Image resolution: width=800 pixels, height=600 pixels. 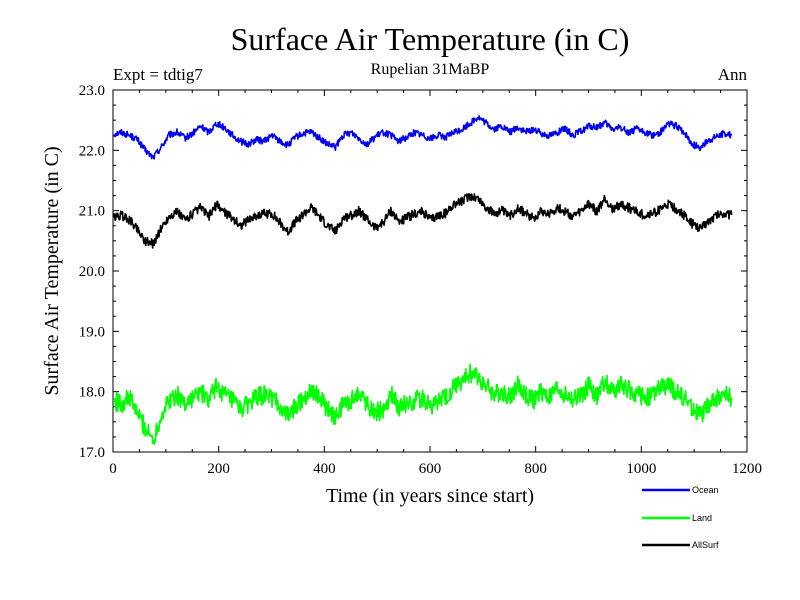 What do you see at coordinates (733, 74) in the screenshot?
I see `season-label: Ann` at bounding box center [733, 74].